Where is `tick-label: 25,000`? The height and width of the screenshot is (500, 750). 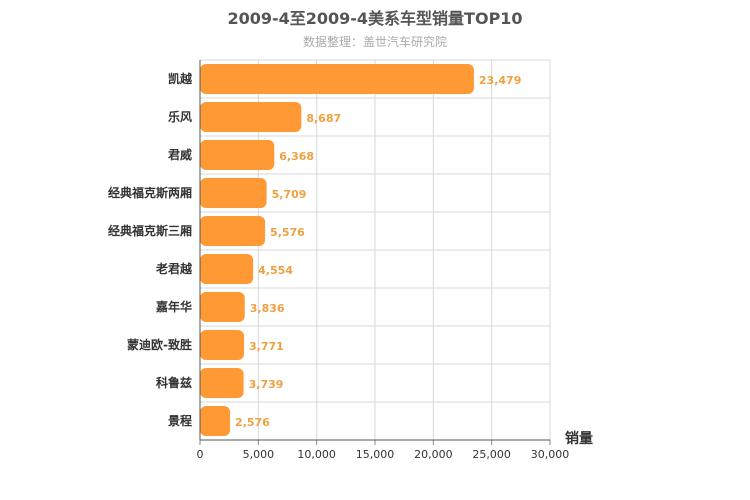
tick-label: 25,000 is located at coordinates (491, 454).